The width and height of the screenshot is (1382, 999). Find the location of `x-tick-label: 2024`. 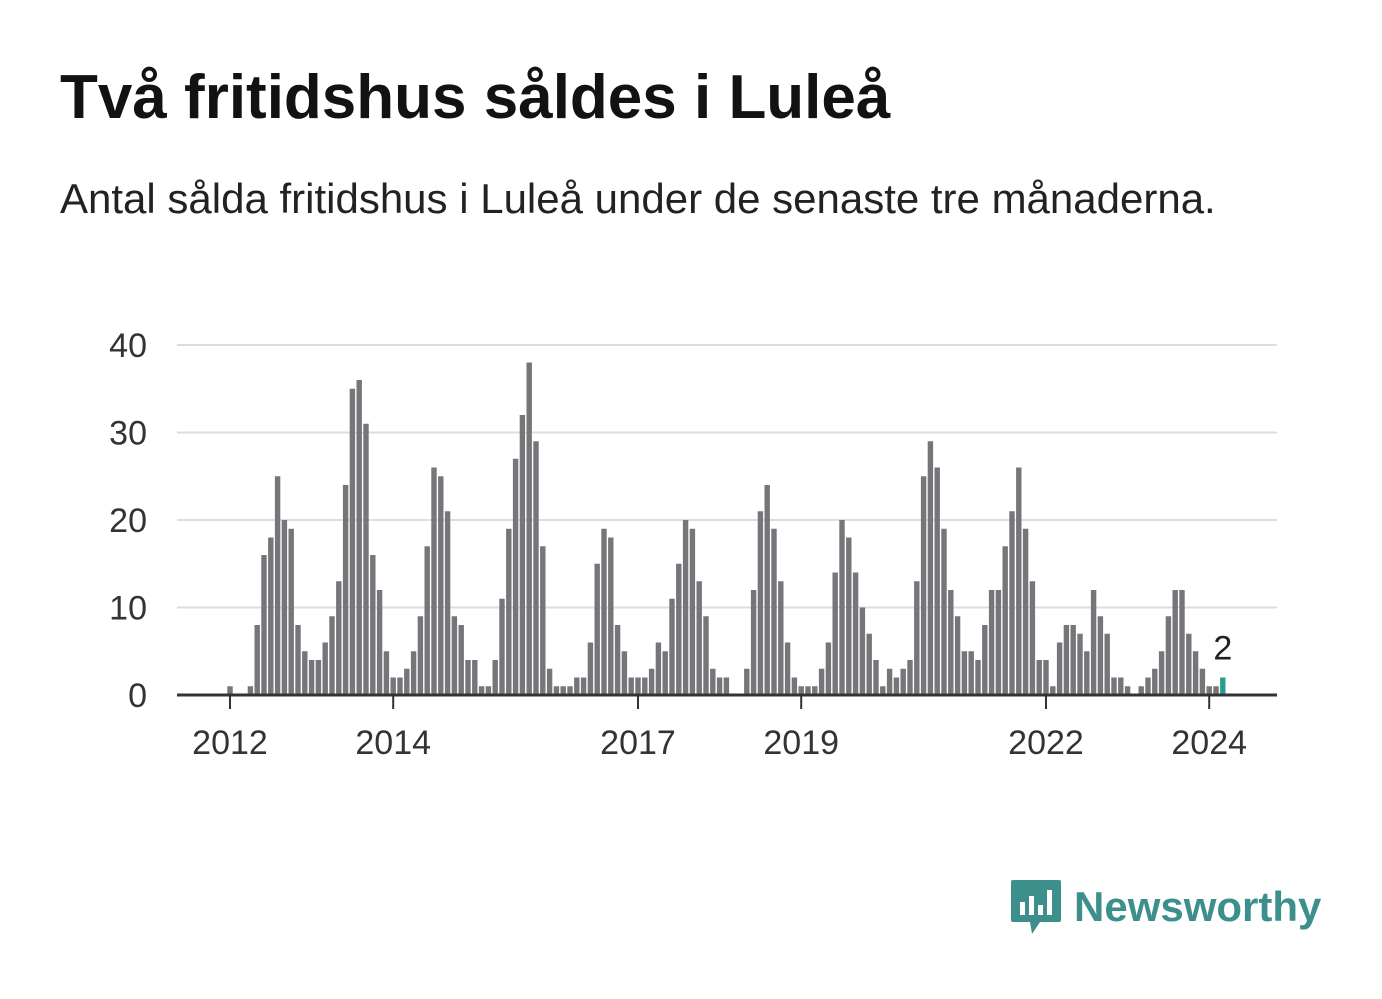

x-tick-label: 2024 is located at coordinates (1209, 743).